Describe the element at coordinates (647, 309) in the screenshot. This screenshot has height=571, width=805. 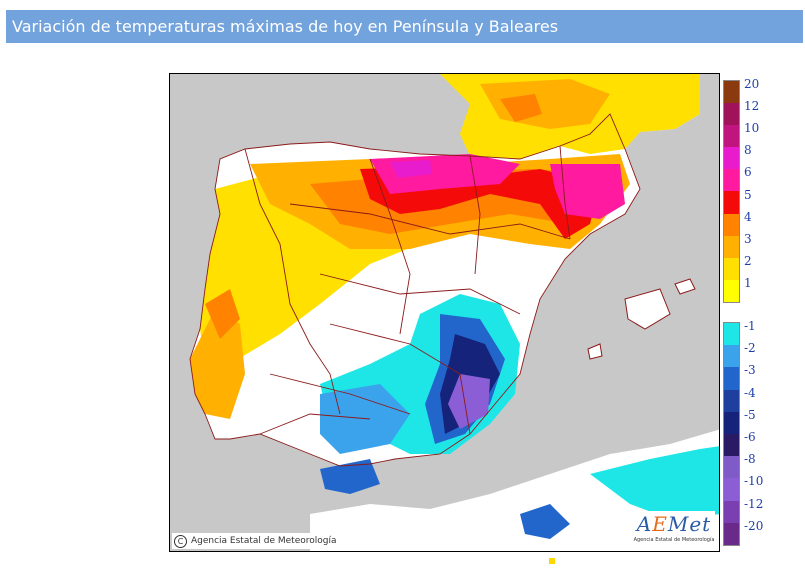
I see `mallorca-island` at that location.